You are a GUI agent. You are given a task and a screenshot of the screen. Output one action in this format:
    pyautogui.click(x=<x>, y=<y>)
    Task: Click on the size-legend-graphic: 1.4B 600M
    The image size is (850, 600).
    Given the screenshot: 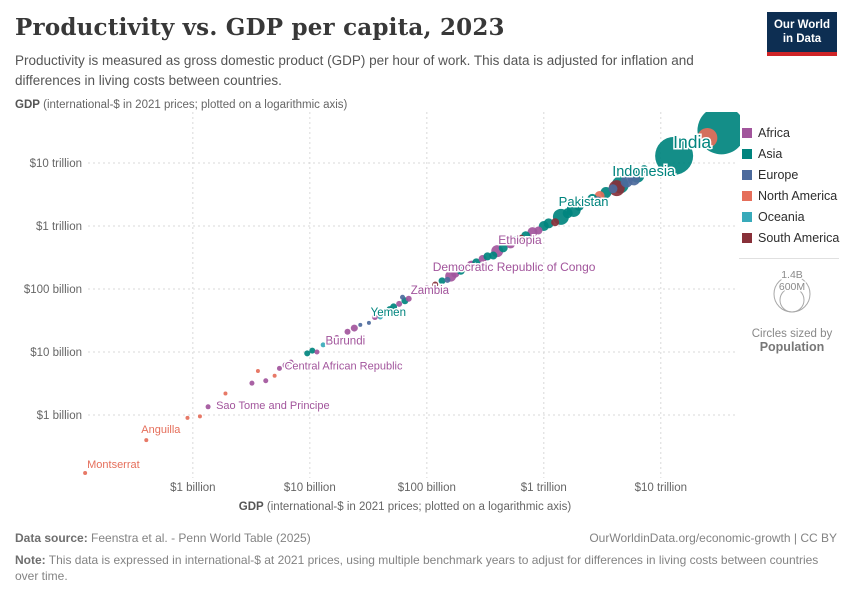 What is the action you would take?
    pyautogui.click(x=792, y=290)
    